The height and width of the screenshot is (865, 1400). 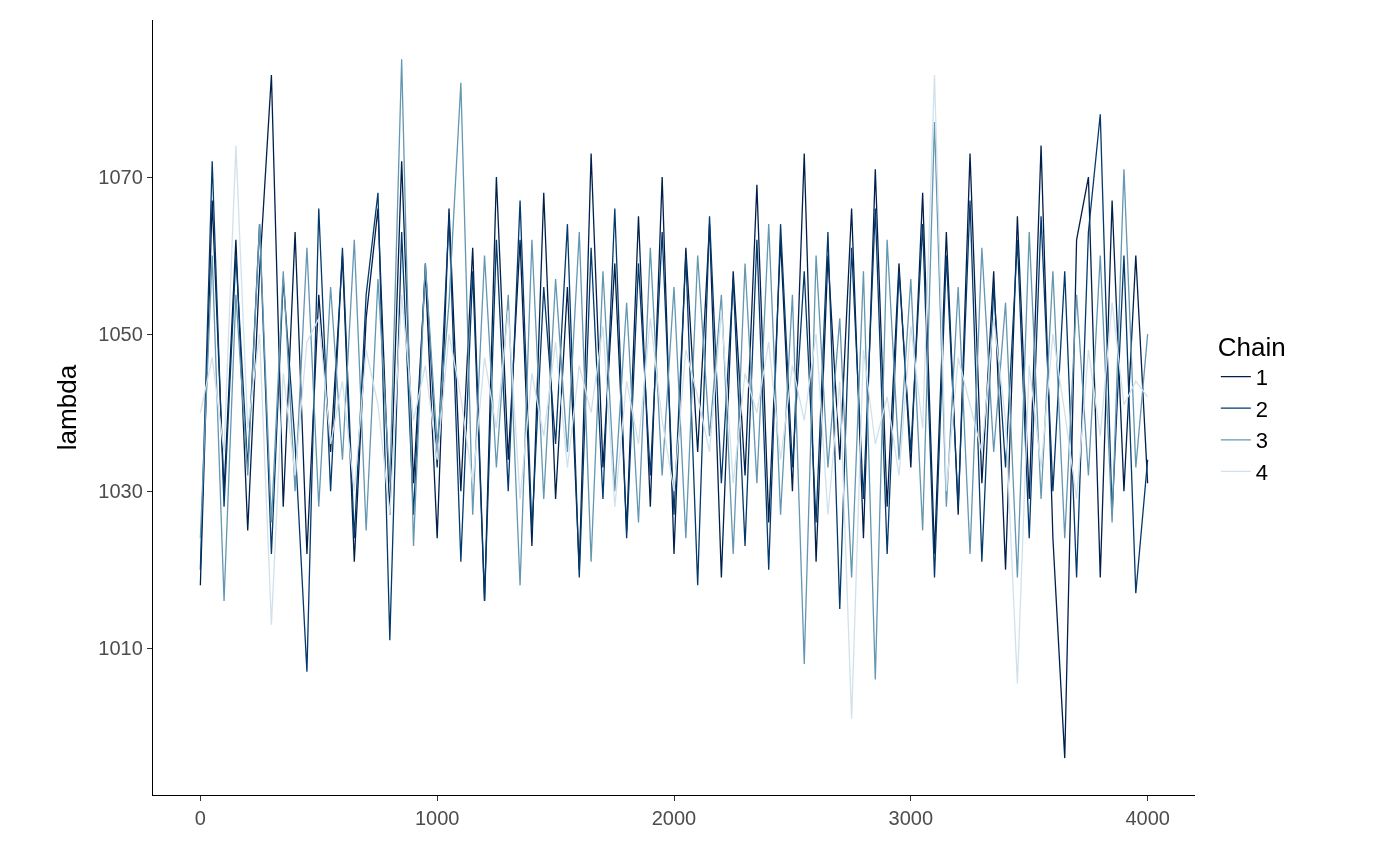 What do you see at coordinates (1262, 378) in the screenshot?
I see `legend-label: 1` at bounding box center [1262, 378].